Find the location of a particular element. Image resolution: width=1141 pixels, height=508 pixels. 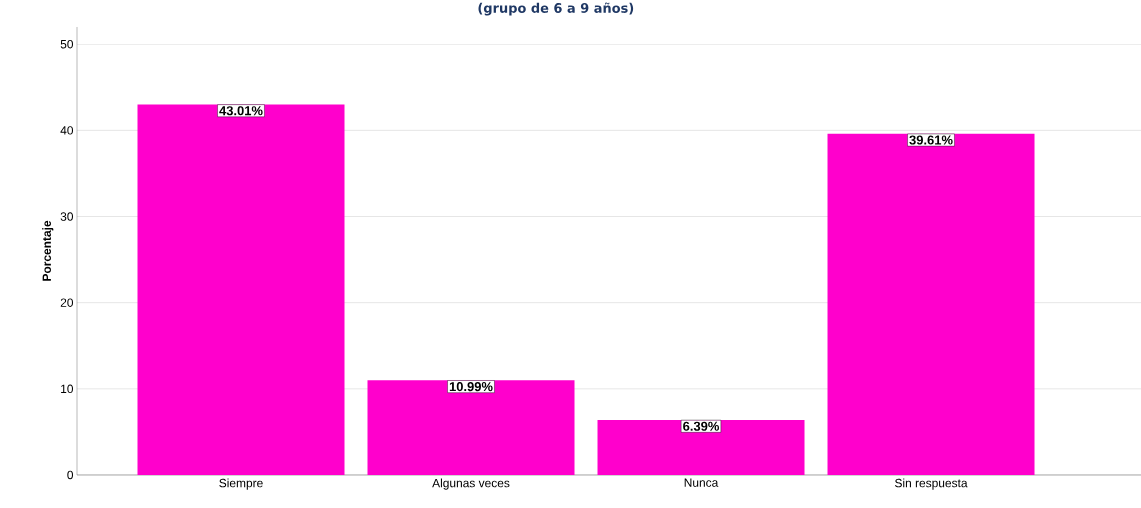

x-tick-label: Sin respuesta is located at coordinates (931, 484).